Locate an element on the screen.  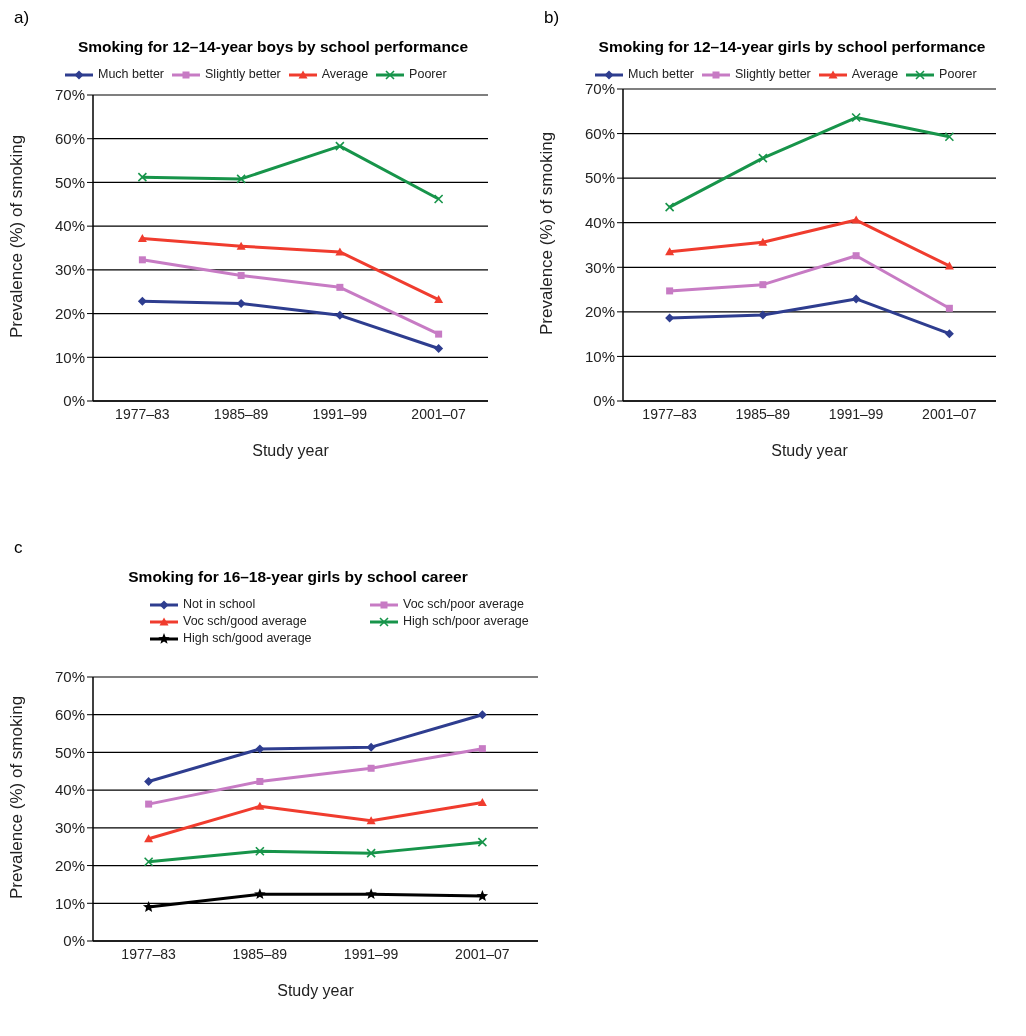
legend-label: High sch/poor average is located at coordinates (466, 621).